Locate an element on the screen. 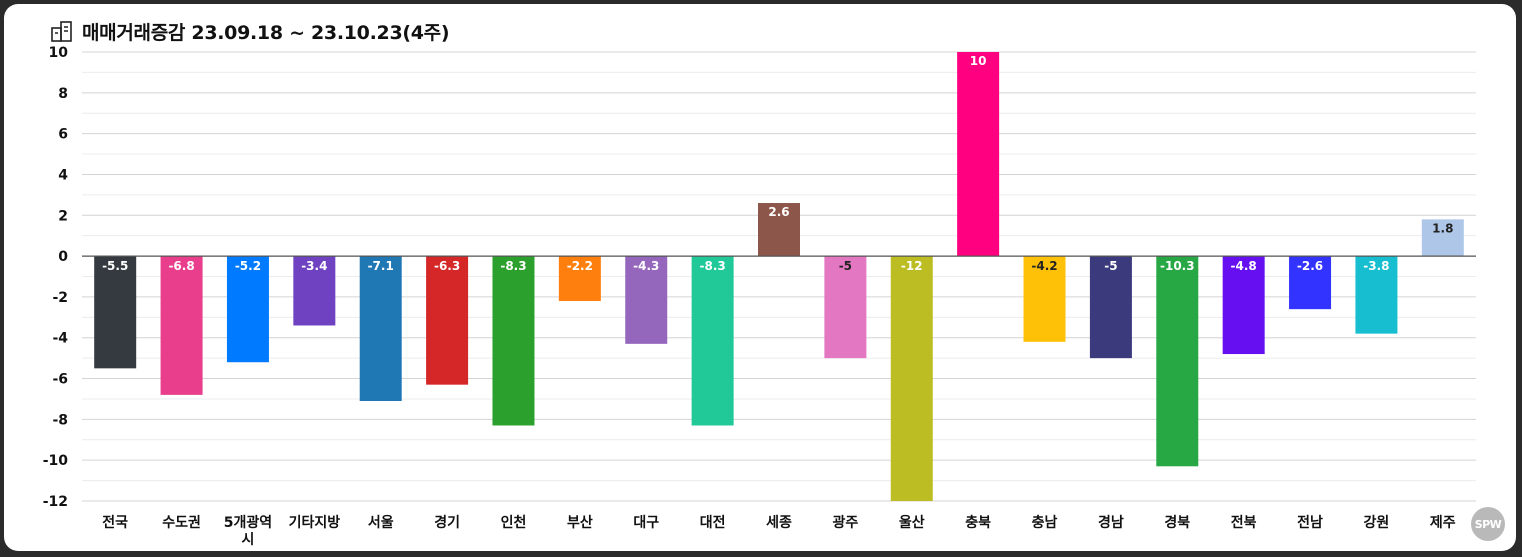 The width and height of the screenshot is (1522, 557). y-tick-label: -10 is located at coordinates (56, 461).